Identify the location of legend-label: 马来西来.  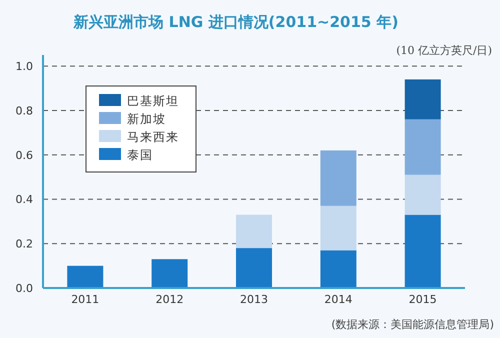
(153, 137).